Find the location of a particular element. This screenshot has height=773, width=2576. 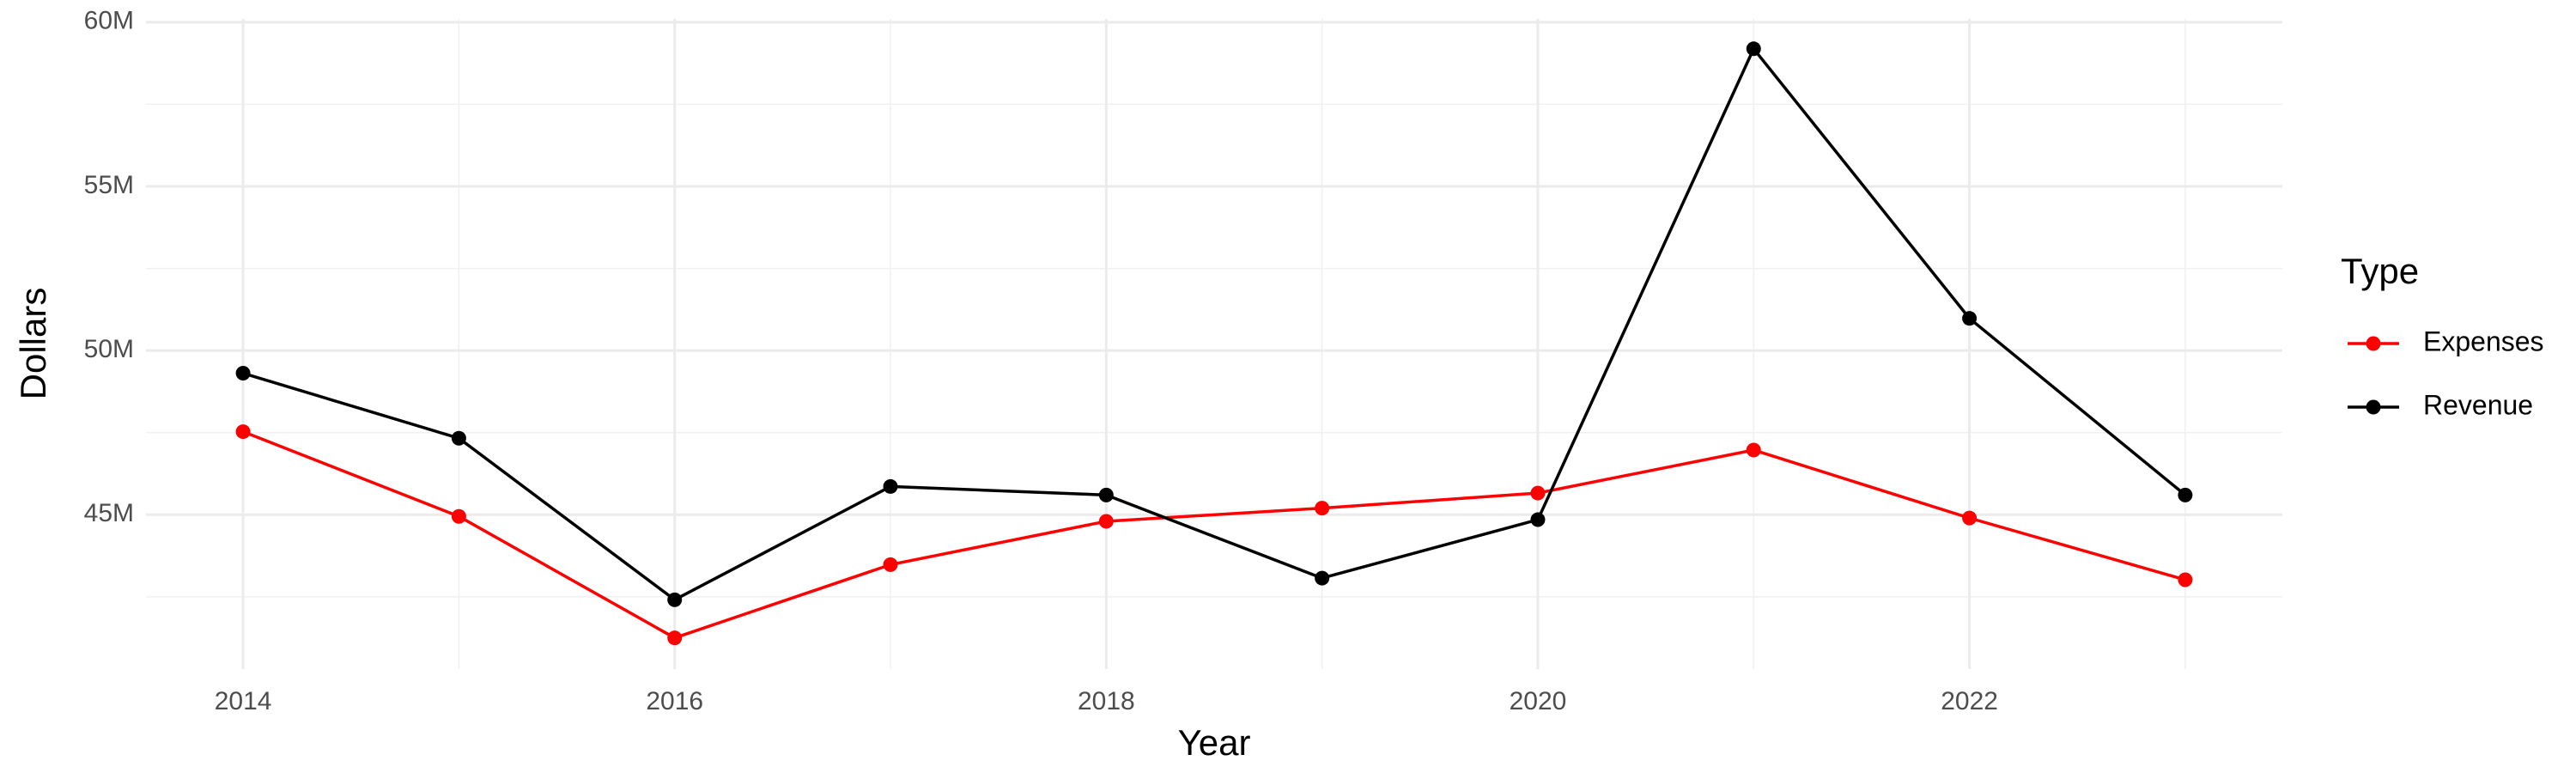

y-tick-label: 60M is located at coordinates (109, 21).